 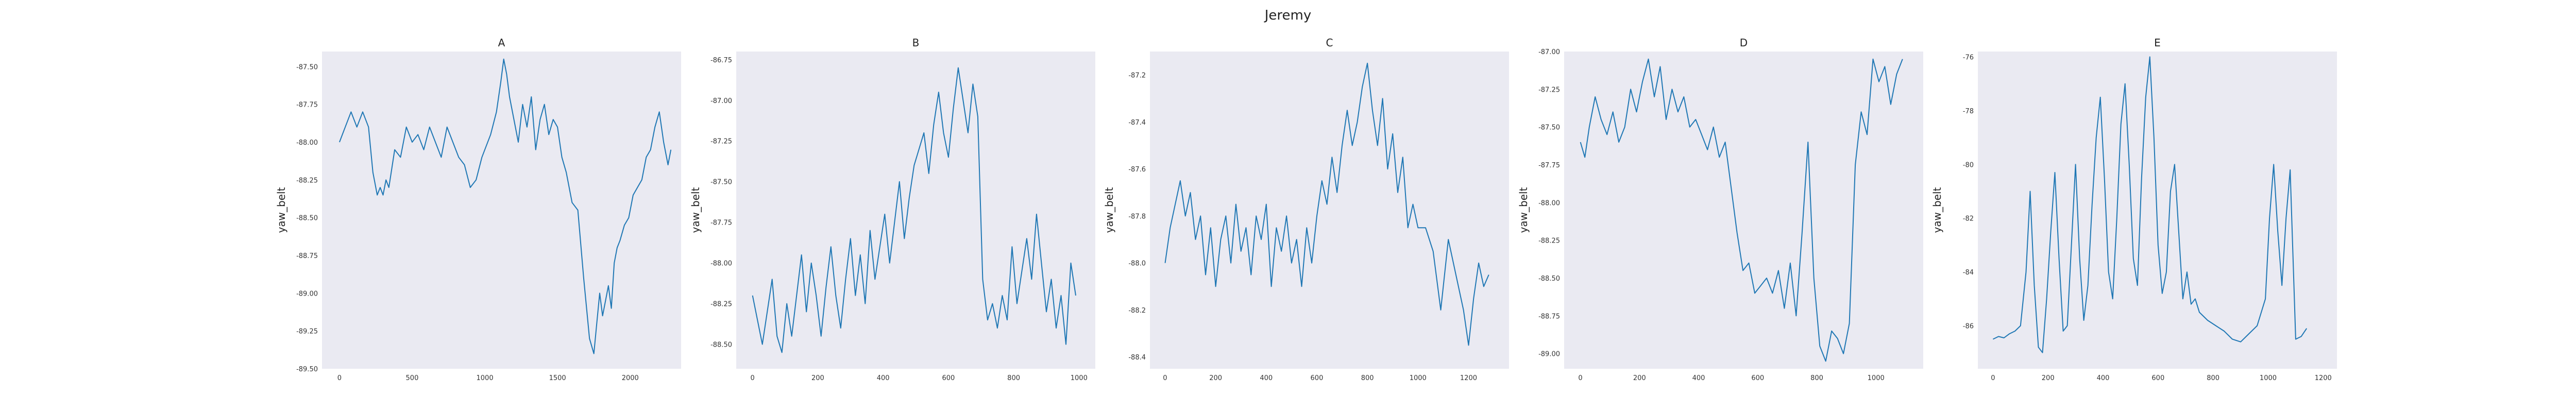 What do you see at coordinates (916, 43) in the screenshot?
I see `subplot-title: B` at bounding box center [916, 43].